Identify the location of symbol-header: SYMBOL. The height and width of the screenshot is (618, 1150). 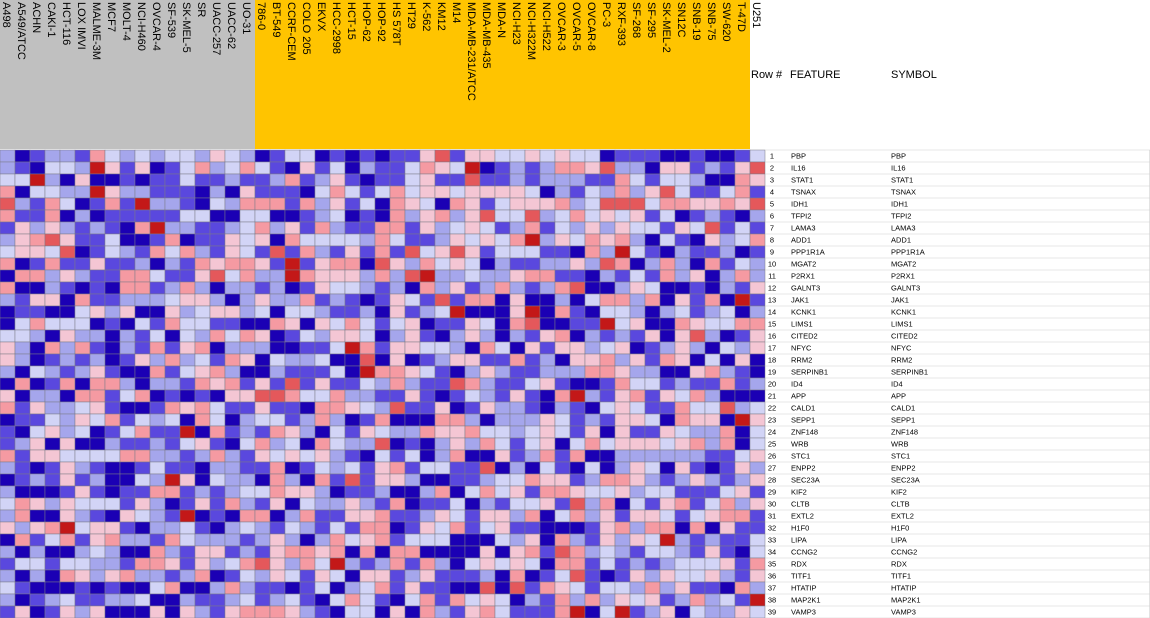
(914, 75).